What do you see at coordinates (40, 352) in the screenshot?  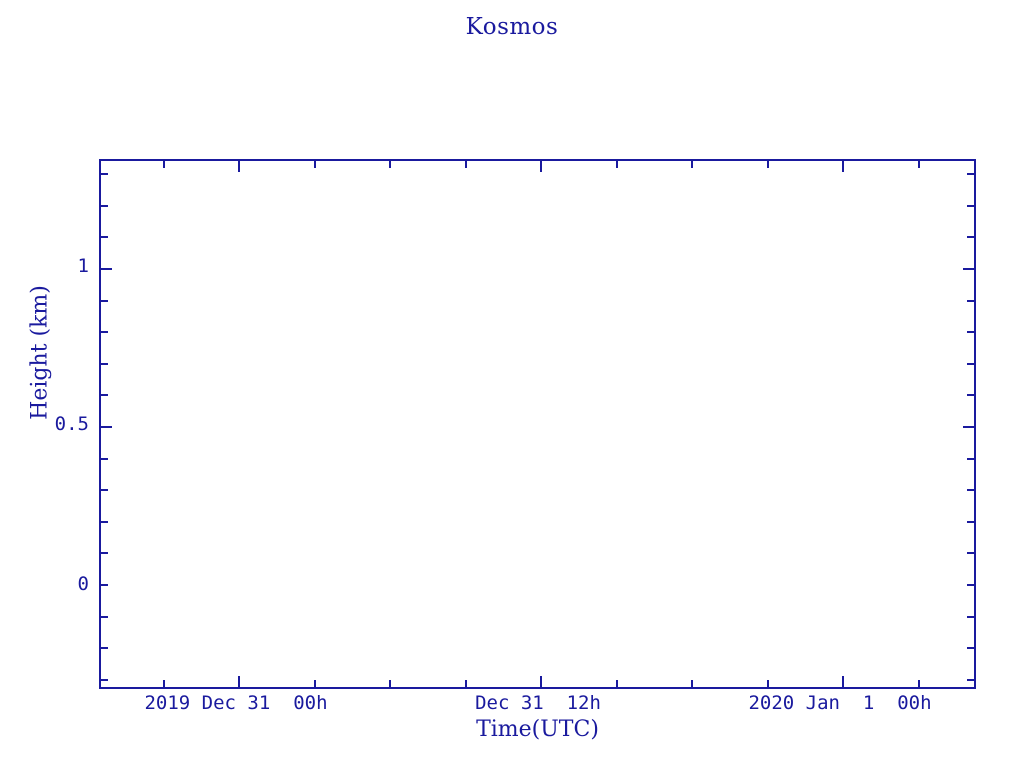 I see `y-axis-title: Height (km)` at bounding box center [40, 352].